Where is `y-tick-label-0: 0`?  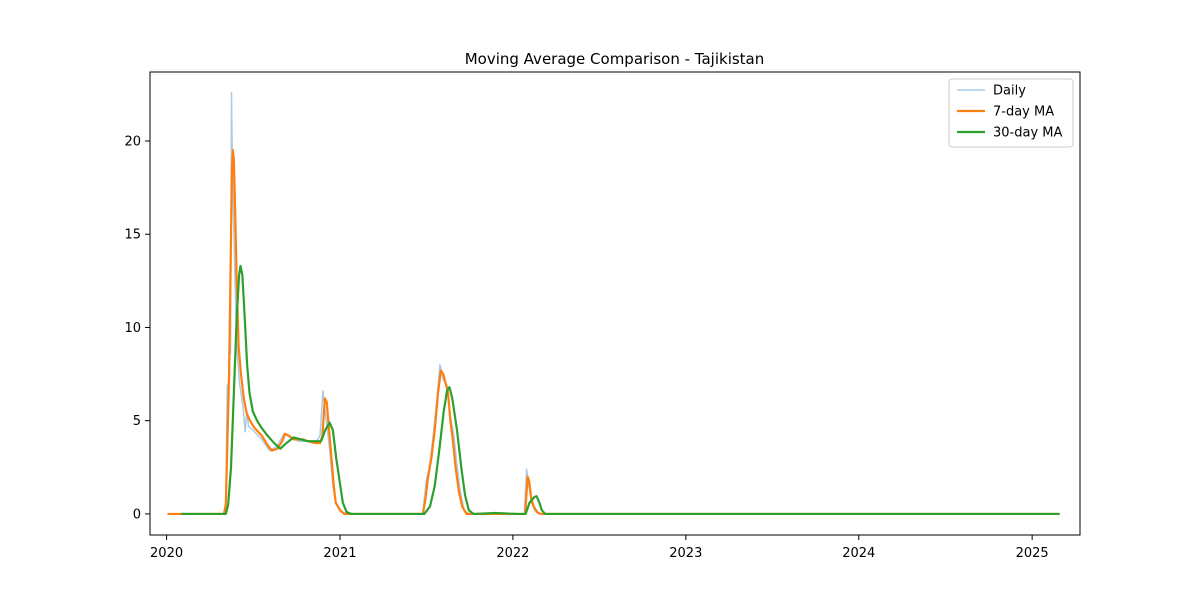
y-tick-label-0: 0 is located at coordinates (137, 514).